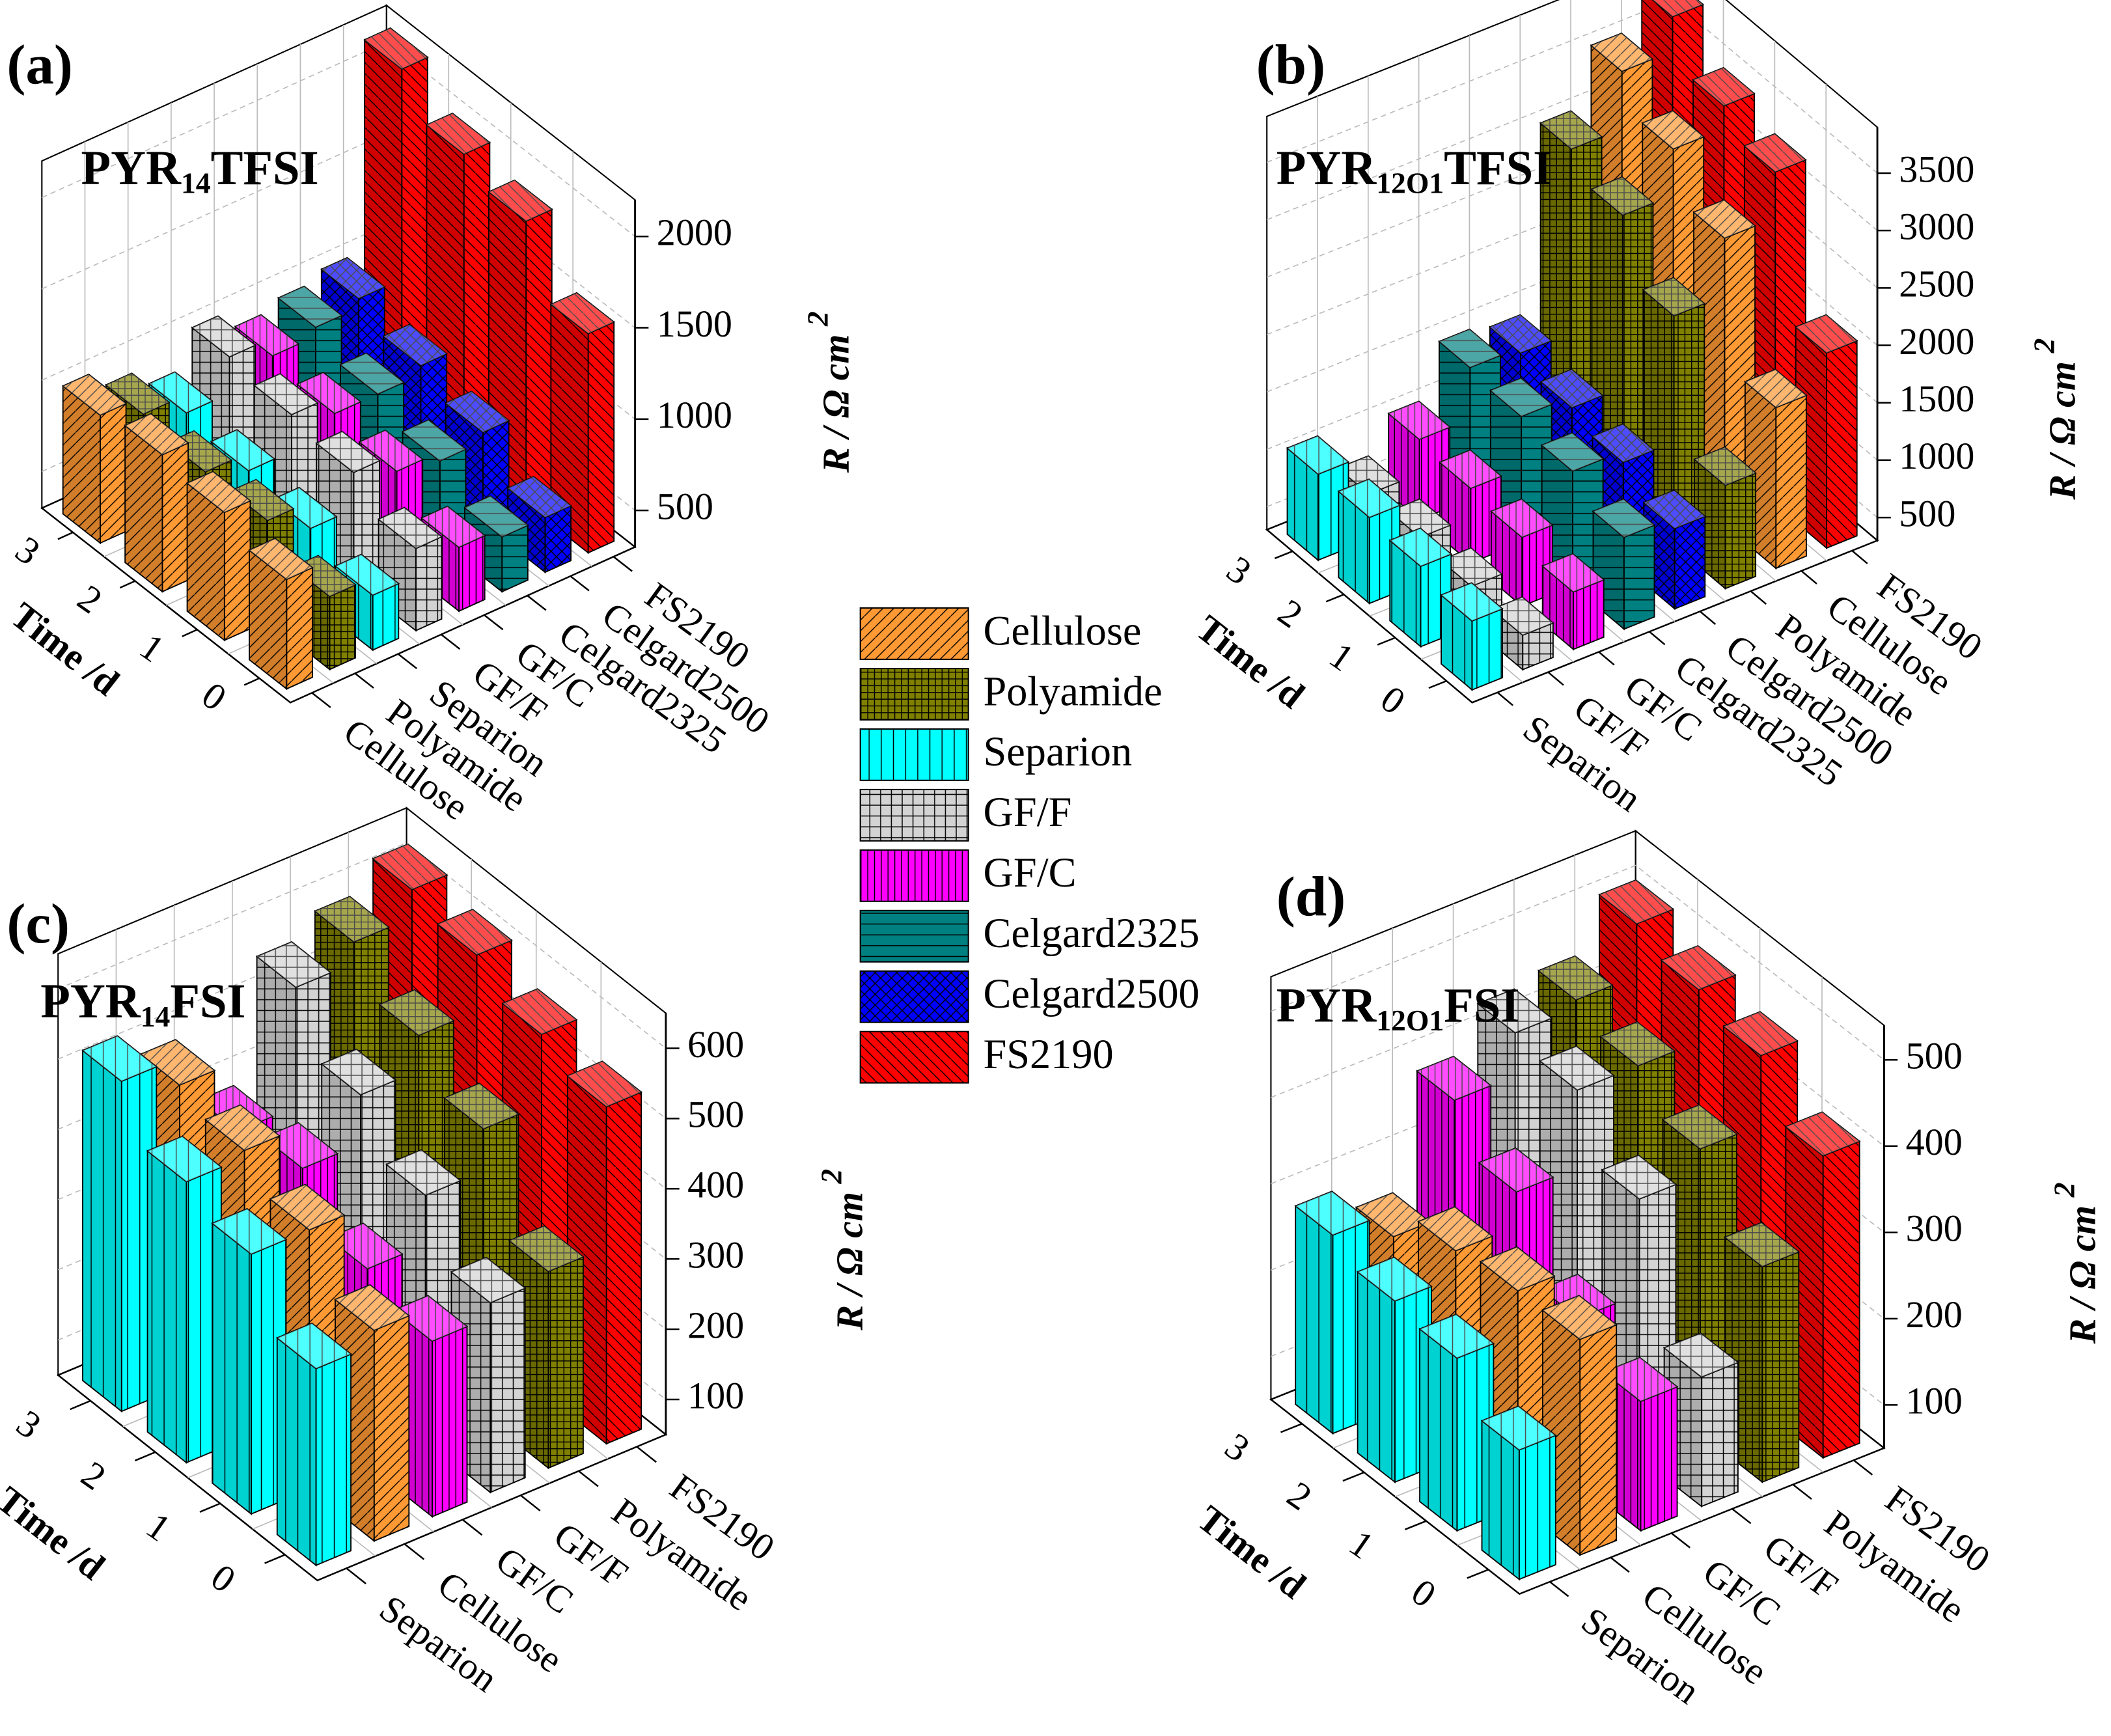 Image resolution: width=2111 pixels, height=1736 pixels. Describe the element at coordinates (338, 139) in the screenshot. I see `grid-line` at that location.